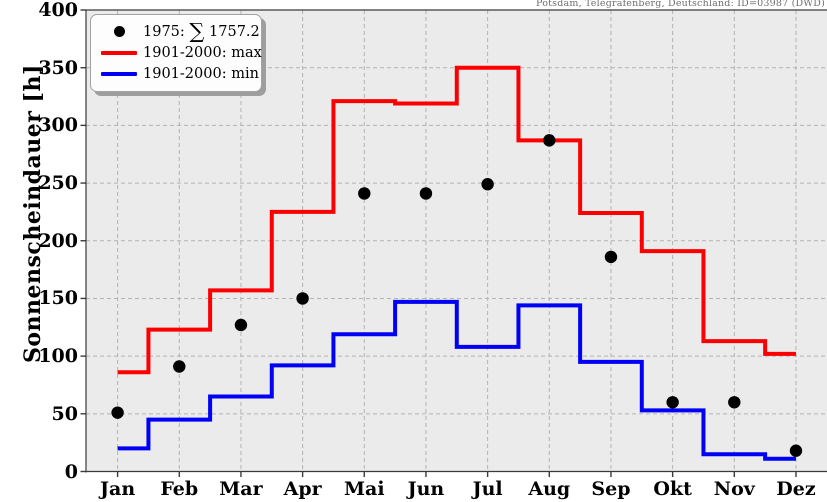 The width and height of the screenshot is (827, 502). Describe the element at coordinates (426, 193) in the screenshot. I see `data-dot-Jun` at that location.